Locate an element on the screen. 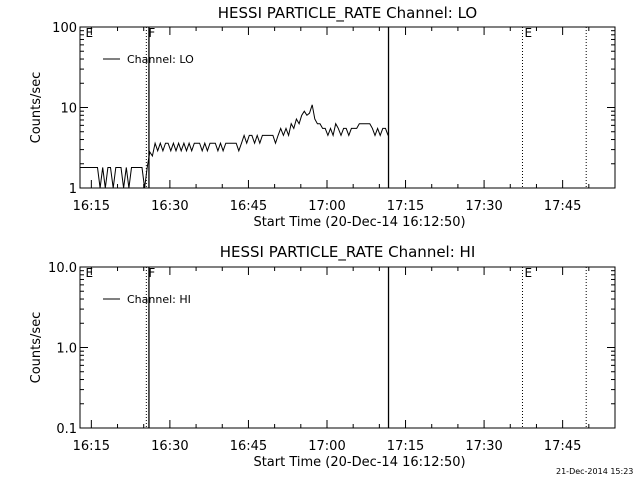 Image resolution: width=640 pixels, height=480 pixels. series-line is located at coordinates (234, 146).